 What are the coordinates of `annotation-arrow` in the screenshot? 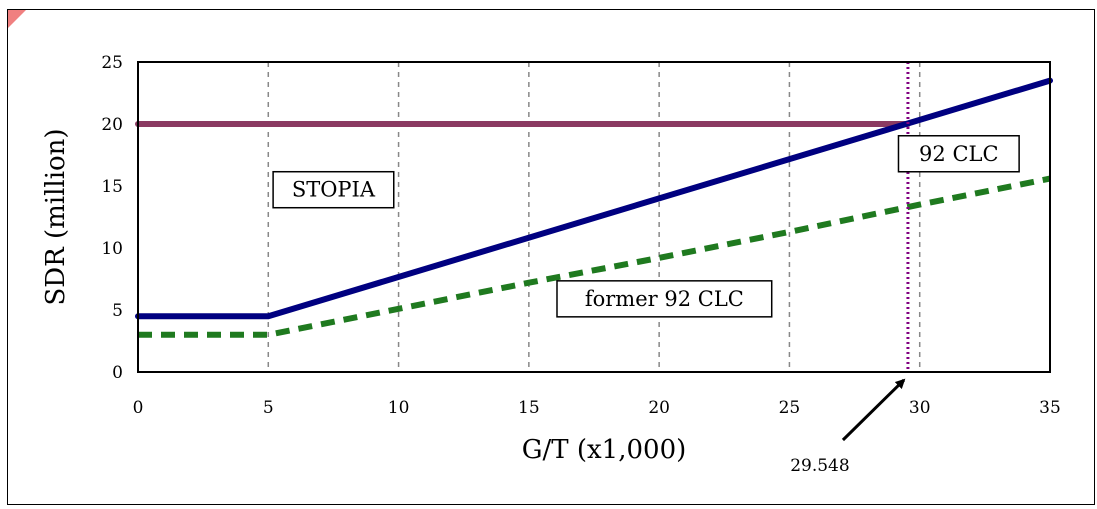 It's located at (873, 410).